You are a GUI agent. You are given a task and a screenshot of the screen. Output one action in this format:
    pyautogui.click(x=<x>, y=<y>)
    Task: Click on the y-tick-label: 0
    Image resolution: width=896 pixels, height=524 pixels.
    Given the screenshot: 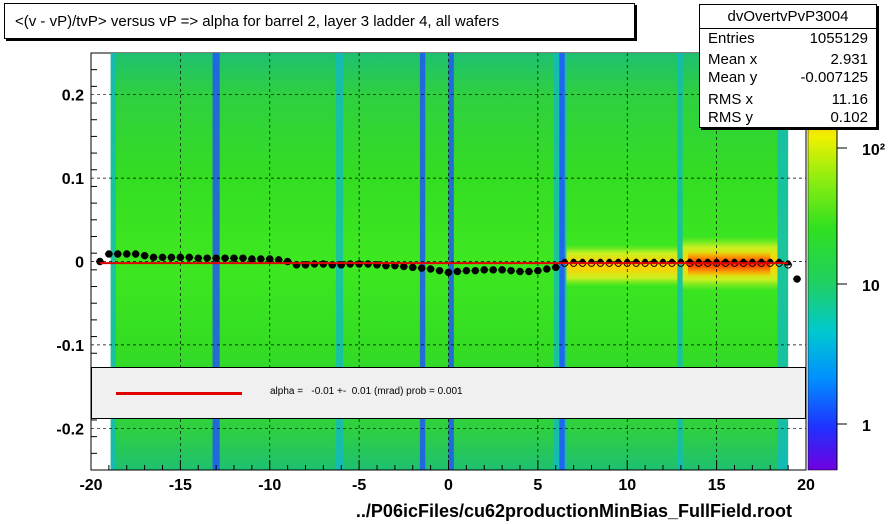 What is the action you would take?
    pyautogui.click(x=79, y=263)
    